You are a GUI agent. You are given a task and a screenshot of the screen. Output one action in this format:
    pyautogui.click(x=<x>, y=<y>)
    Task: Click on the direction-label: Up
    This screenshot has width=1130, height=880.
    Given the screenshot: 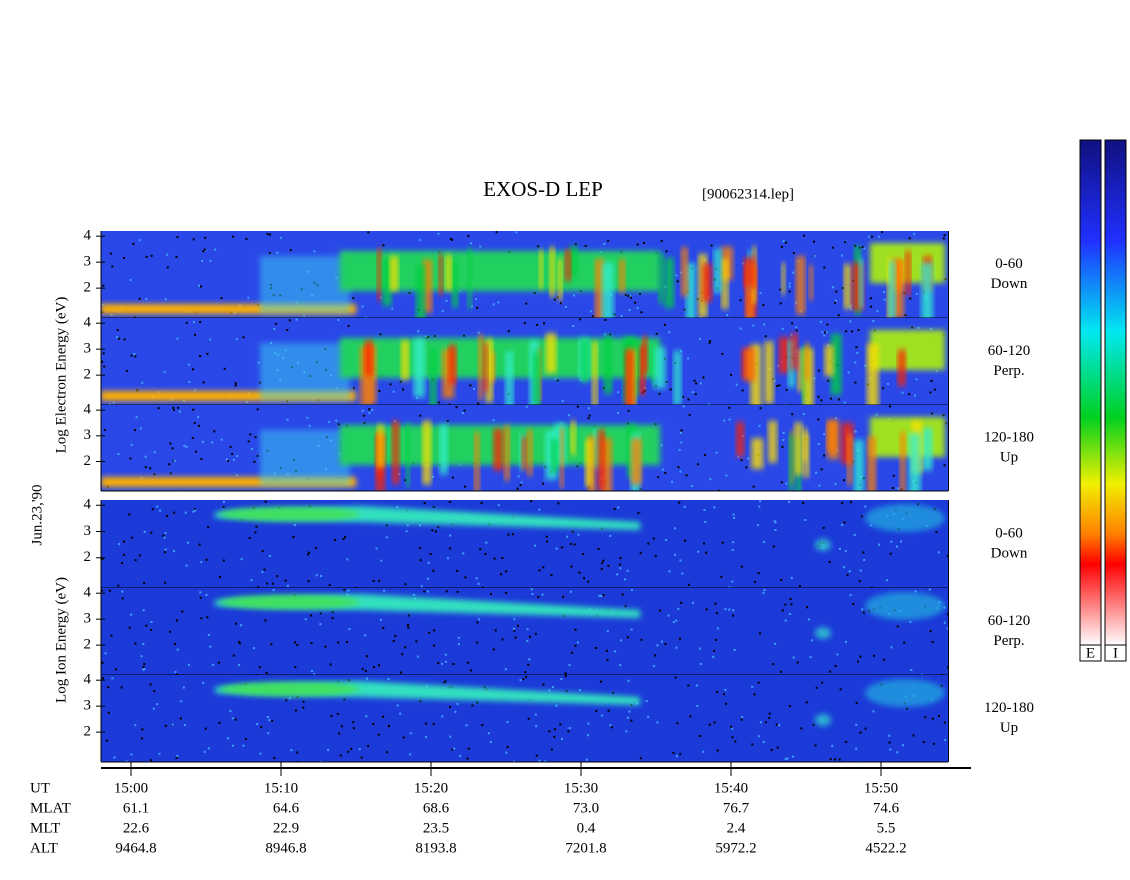 What is the action you would take?
    pyautogui.click(x=1009, y=728)
    